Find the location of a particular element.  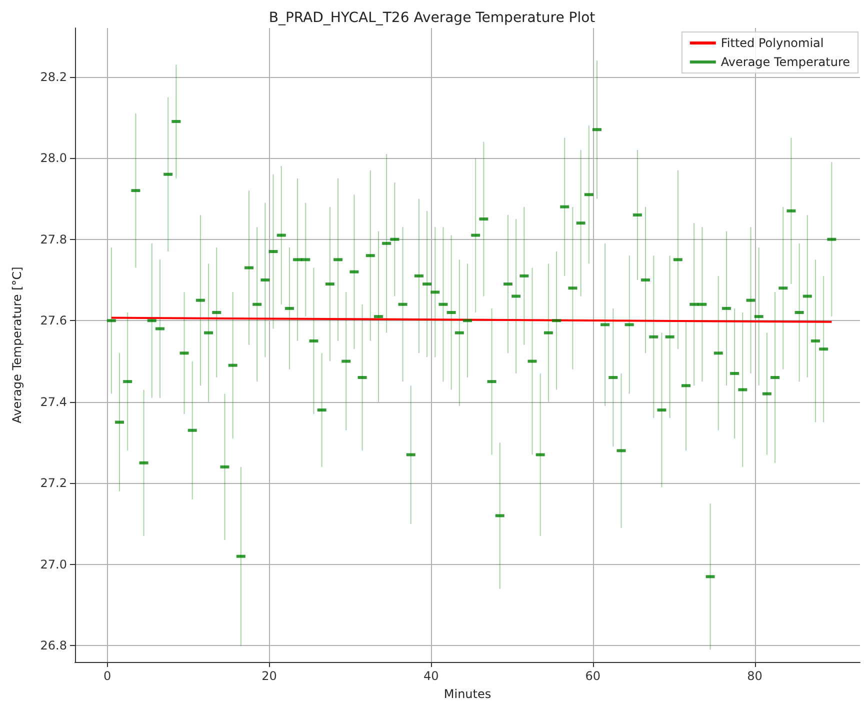

y-tick-label: 26.8 is located at coordinates (53, 645).